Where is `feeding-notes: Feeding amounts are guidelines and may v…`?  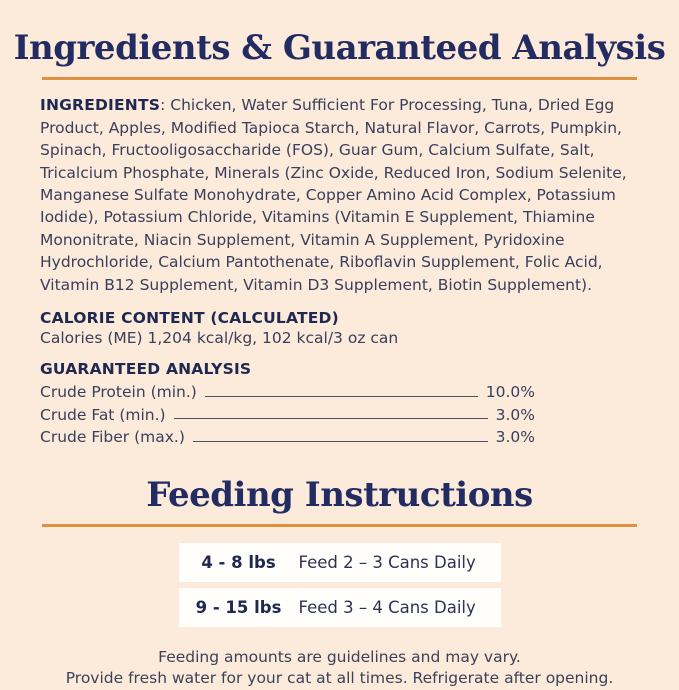 feeding-notes: Feeding amounts are guidelines and may v… is located at coordinates (339, 668).